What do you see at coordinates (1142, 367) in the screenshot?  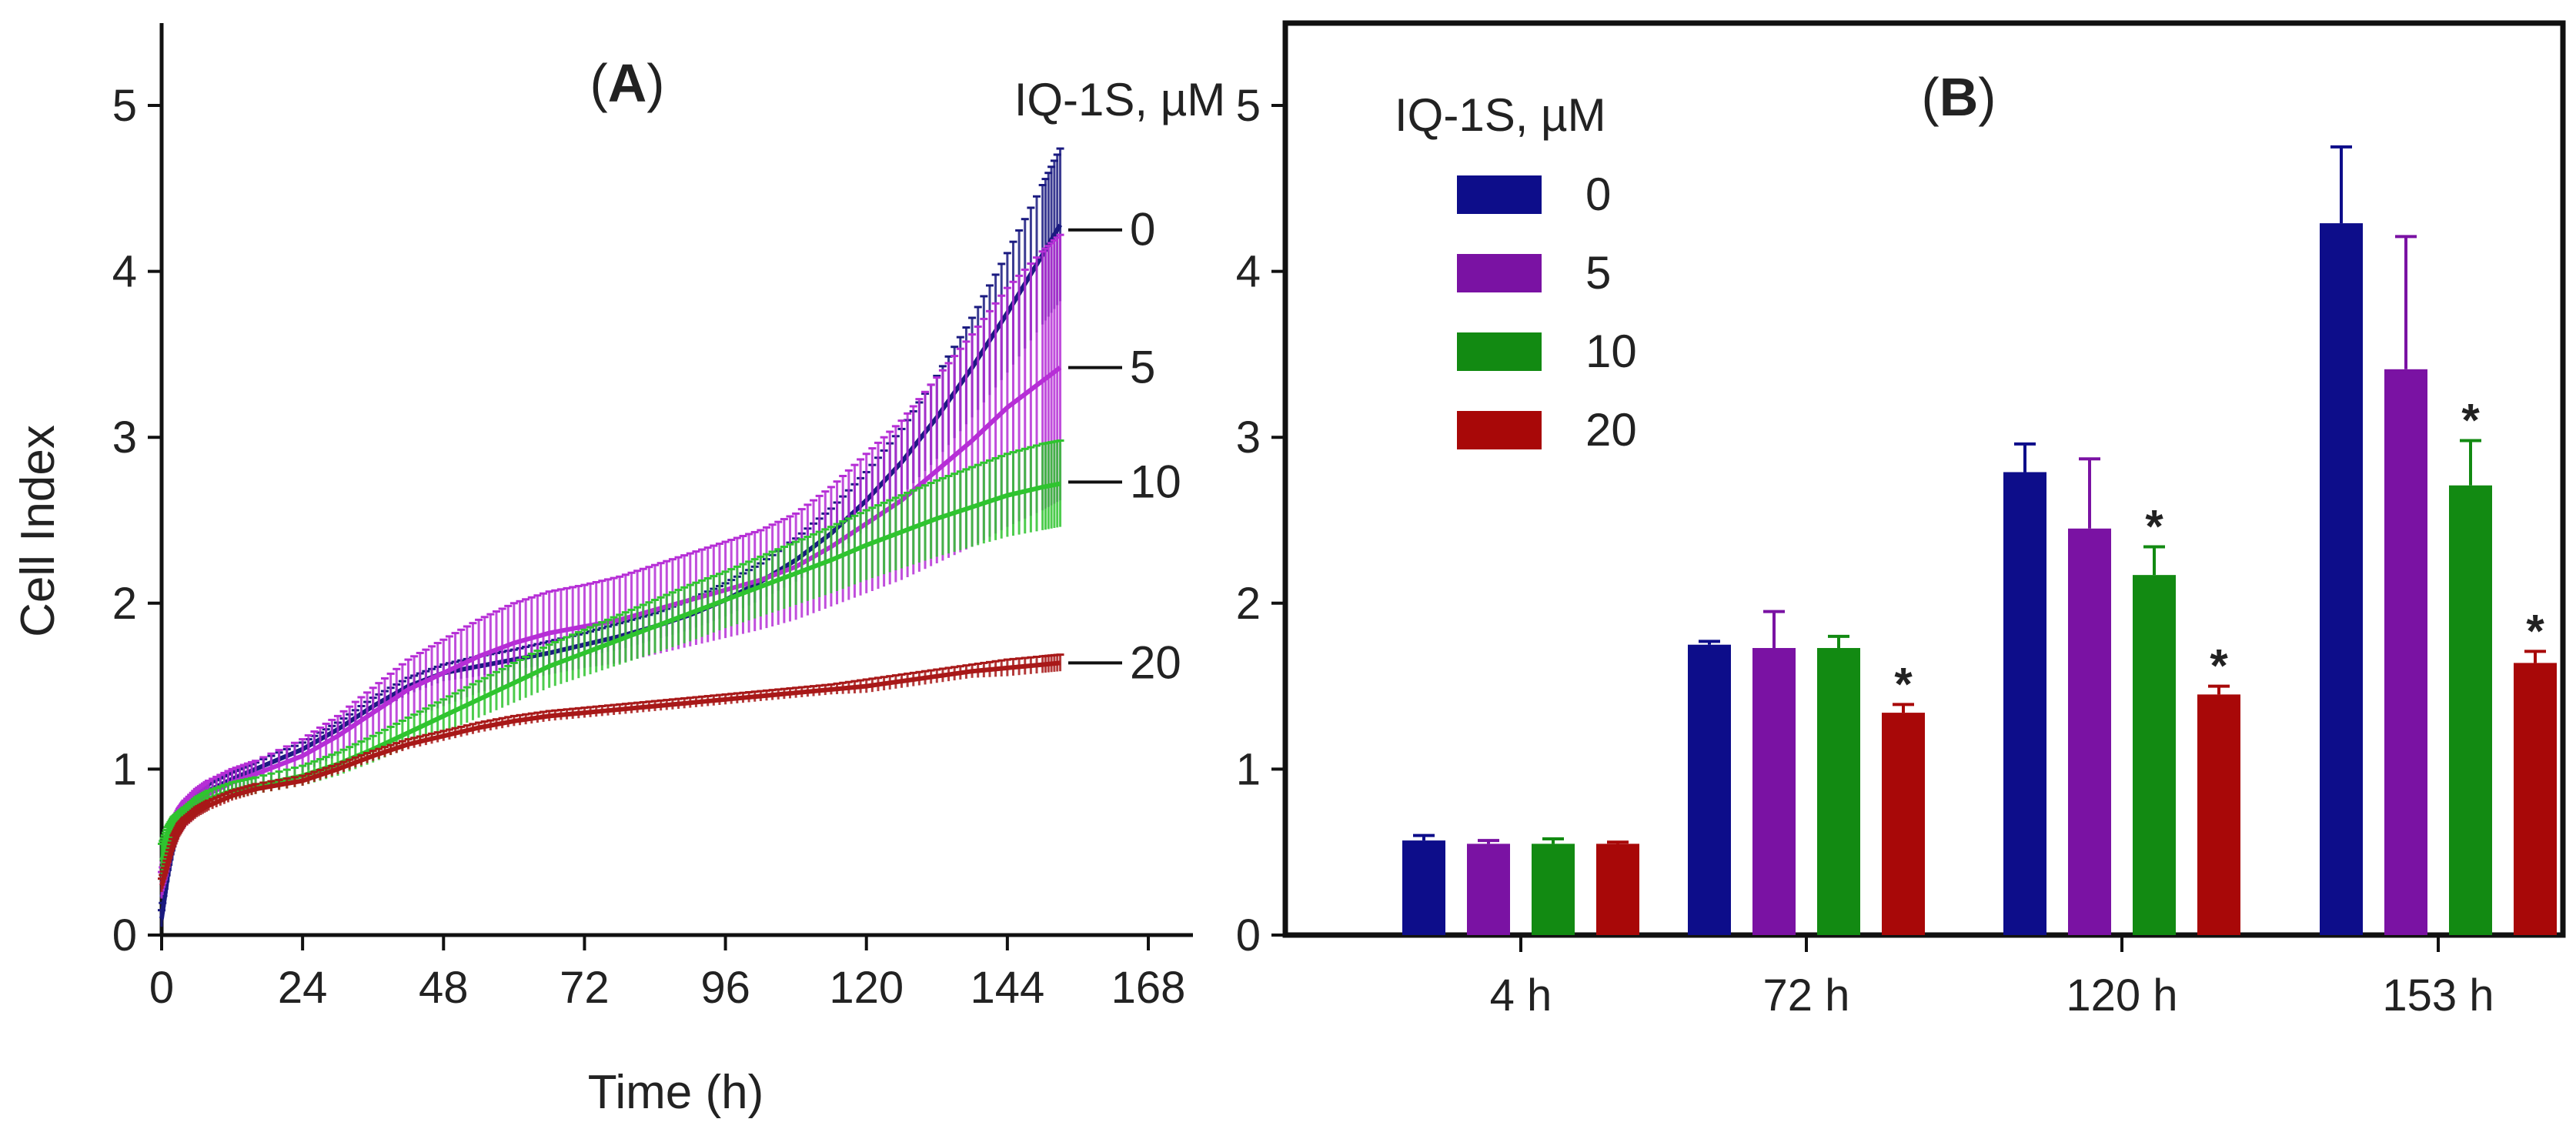 I see `series-label-5: 5` at bounding box center [1142, 367].